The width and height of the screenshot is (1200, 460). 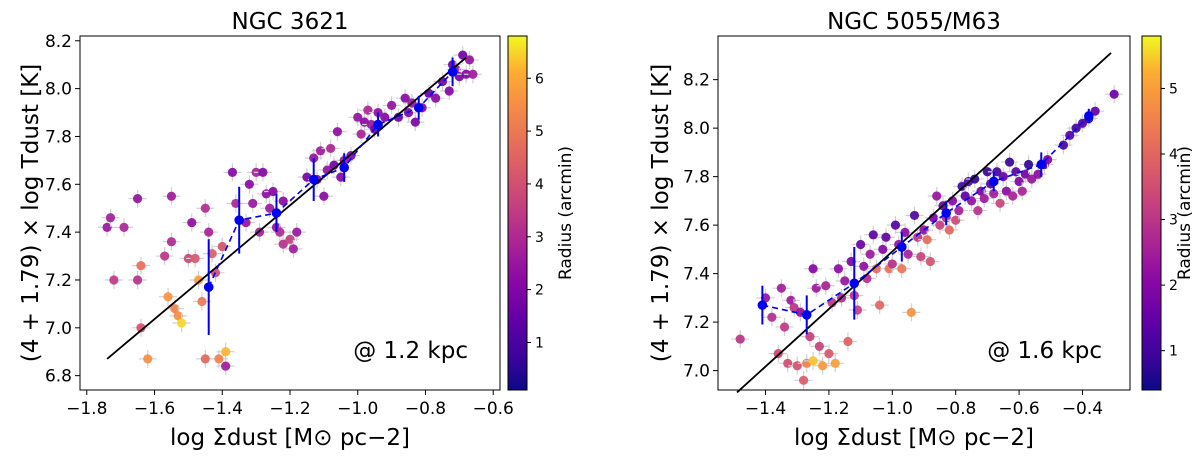 I want to click on y-tick-label: 8.2, so click(x=696, y=81).